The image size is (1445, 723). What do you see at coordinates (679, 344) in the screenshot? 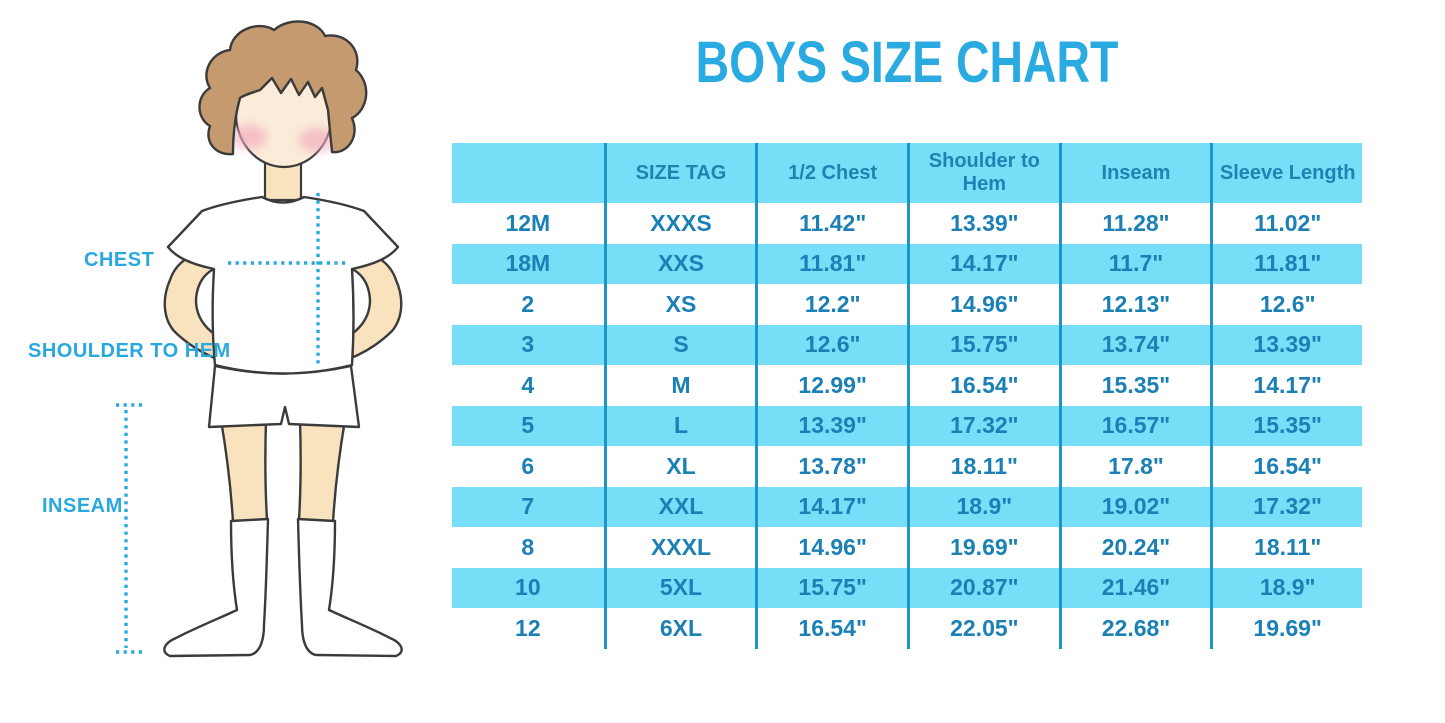
I see `value-cell: S` at bounding box center [679, 344].